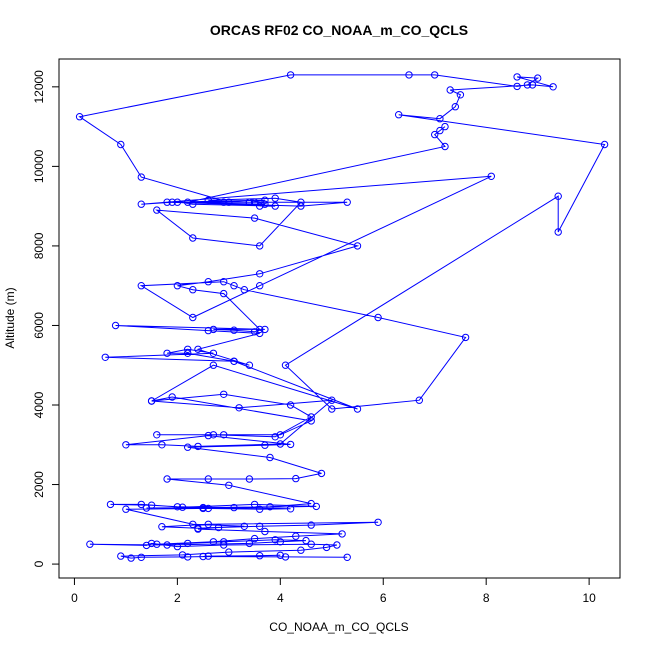 This screenshot has width=650, height=650. Describe the element at coordinates (39, 563) in the screenshot. I see `y-tick-label: 0` at that location.